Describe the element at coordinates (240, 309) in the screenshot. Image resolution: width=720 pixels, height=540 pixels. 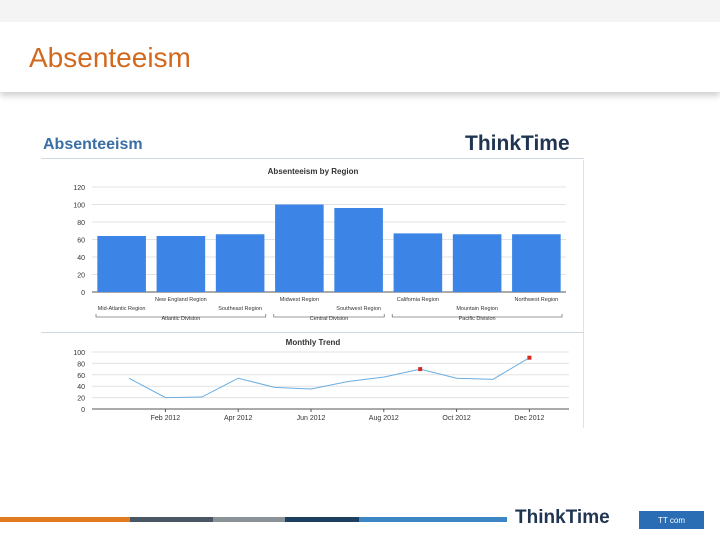
I see `bar-category-label: Southeast Region` at that location.